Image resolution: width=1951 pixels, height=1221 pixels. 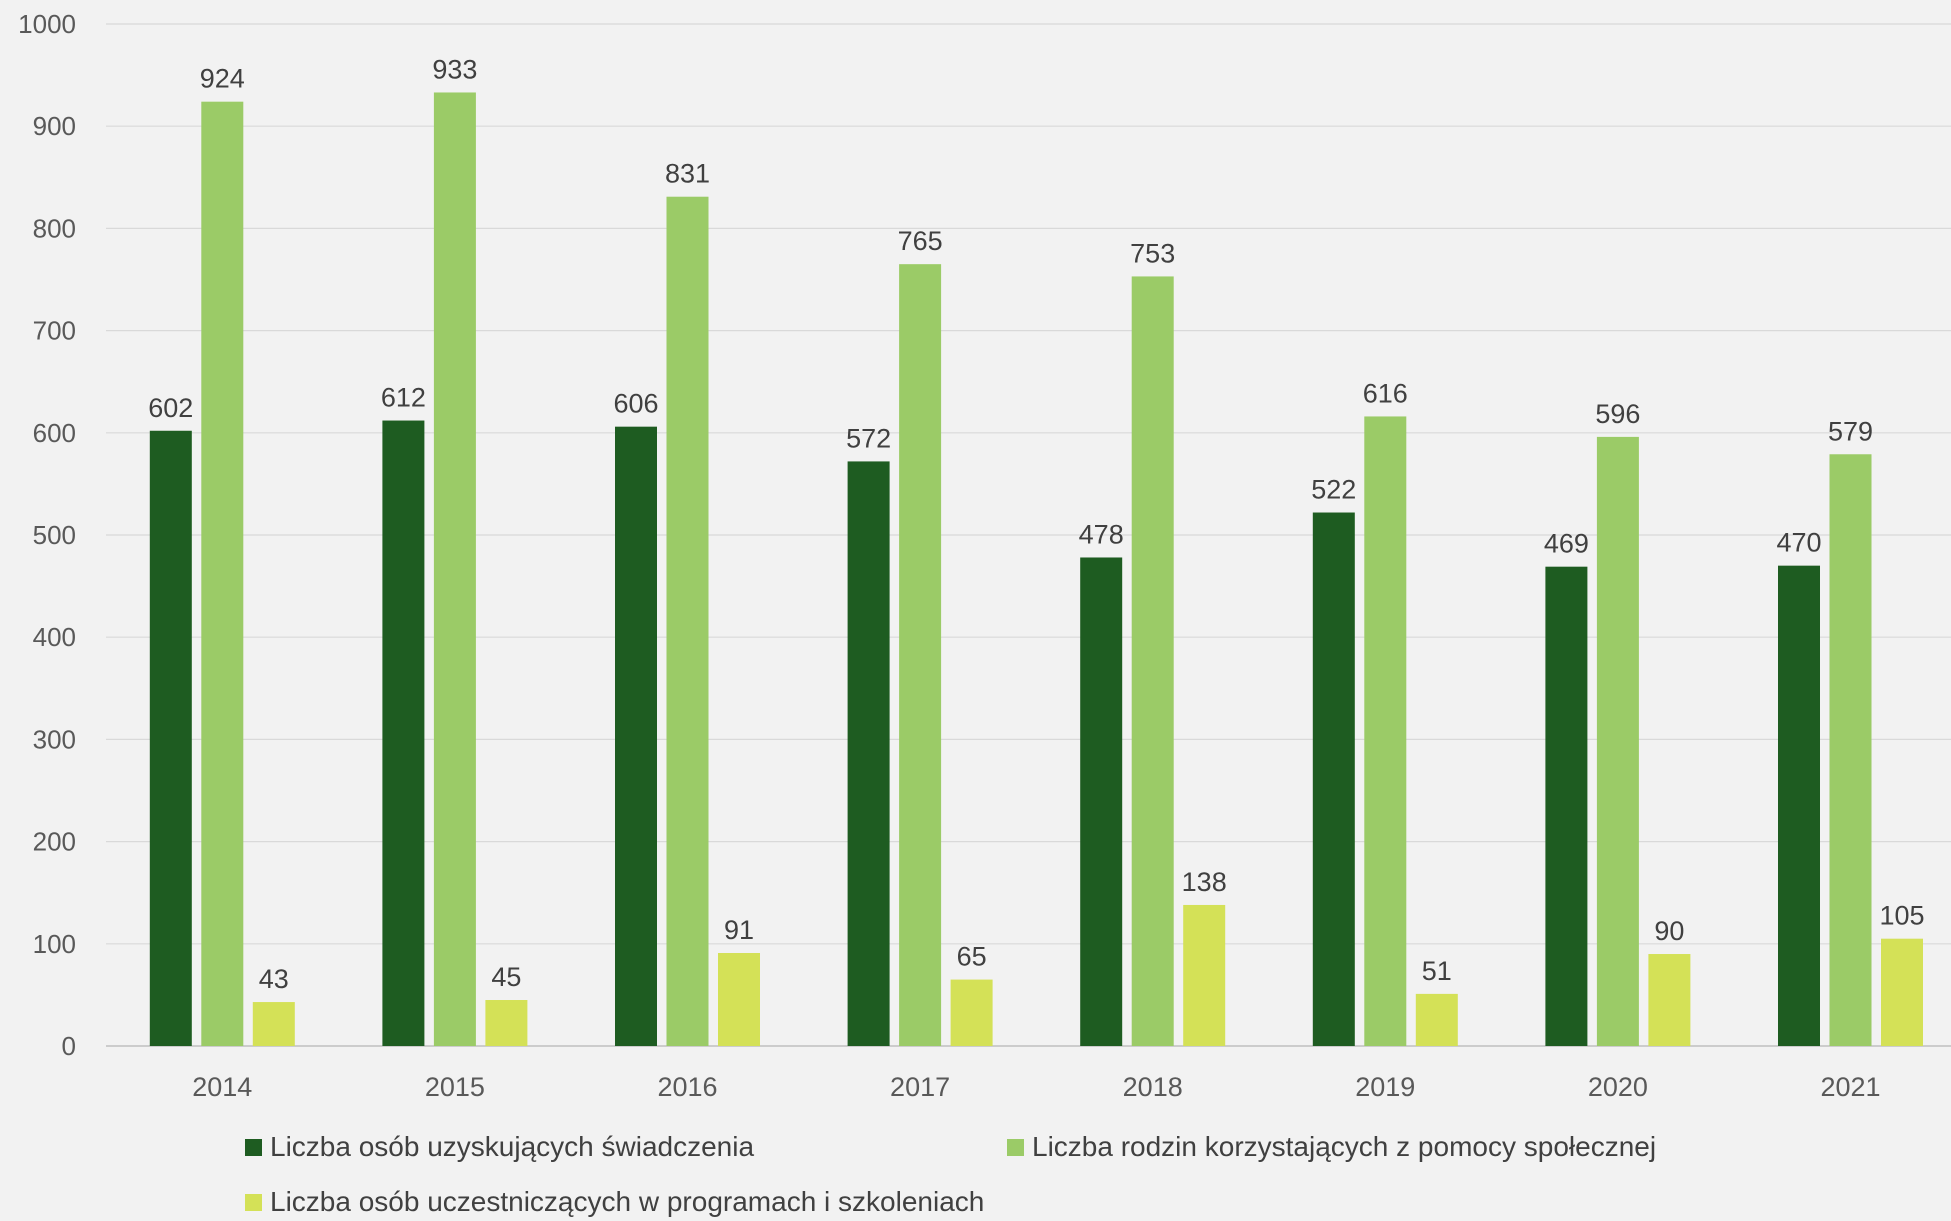 What do you see at coordinates (1798, 543) in the screenshot?
I see `data-label-series-1-2021: 470` at bounding box center [1798, 543].